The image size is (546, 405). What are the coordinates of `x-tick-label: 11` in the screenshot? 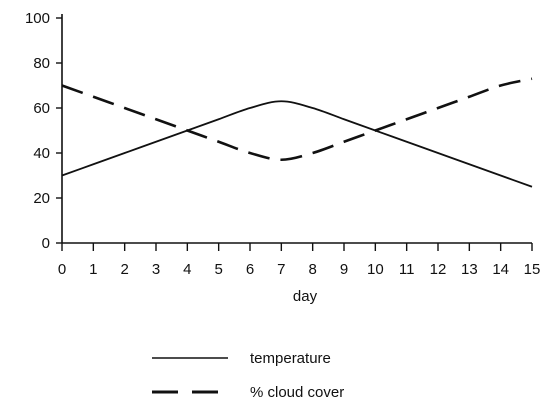 It's located at (407, 269).